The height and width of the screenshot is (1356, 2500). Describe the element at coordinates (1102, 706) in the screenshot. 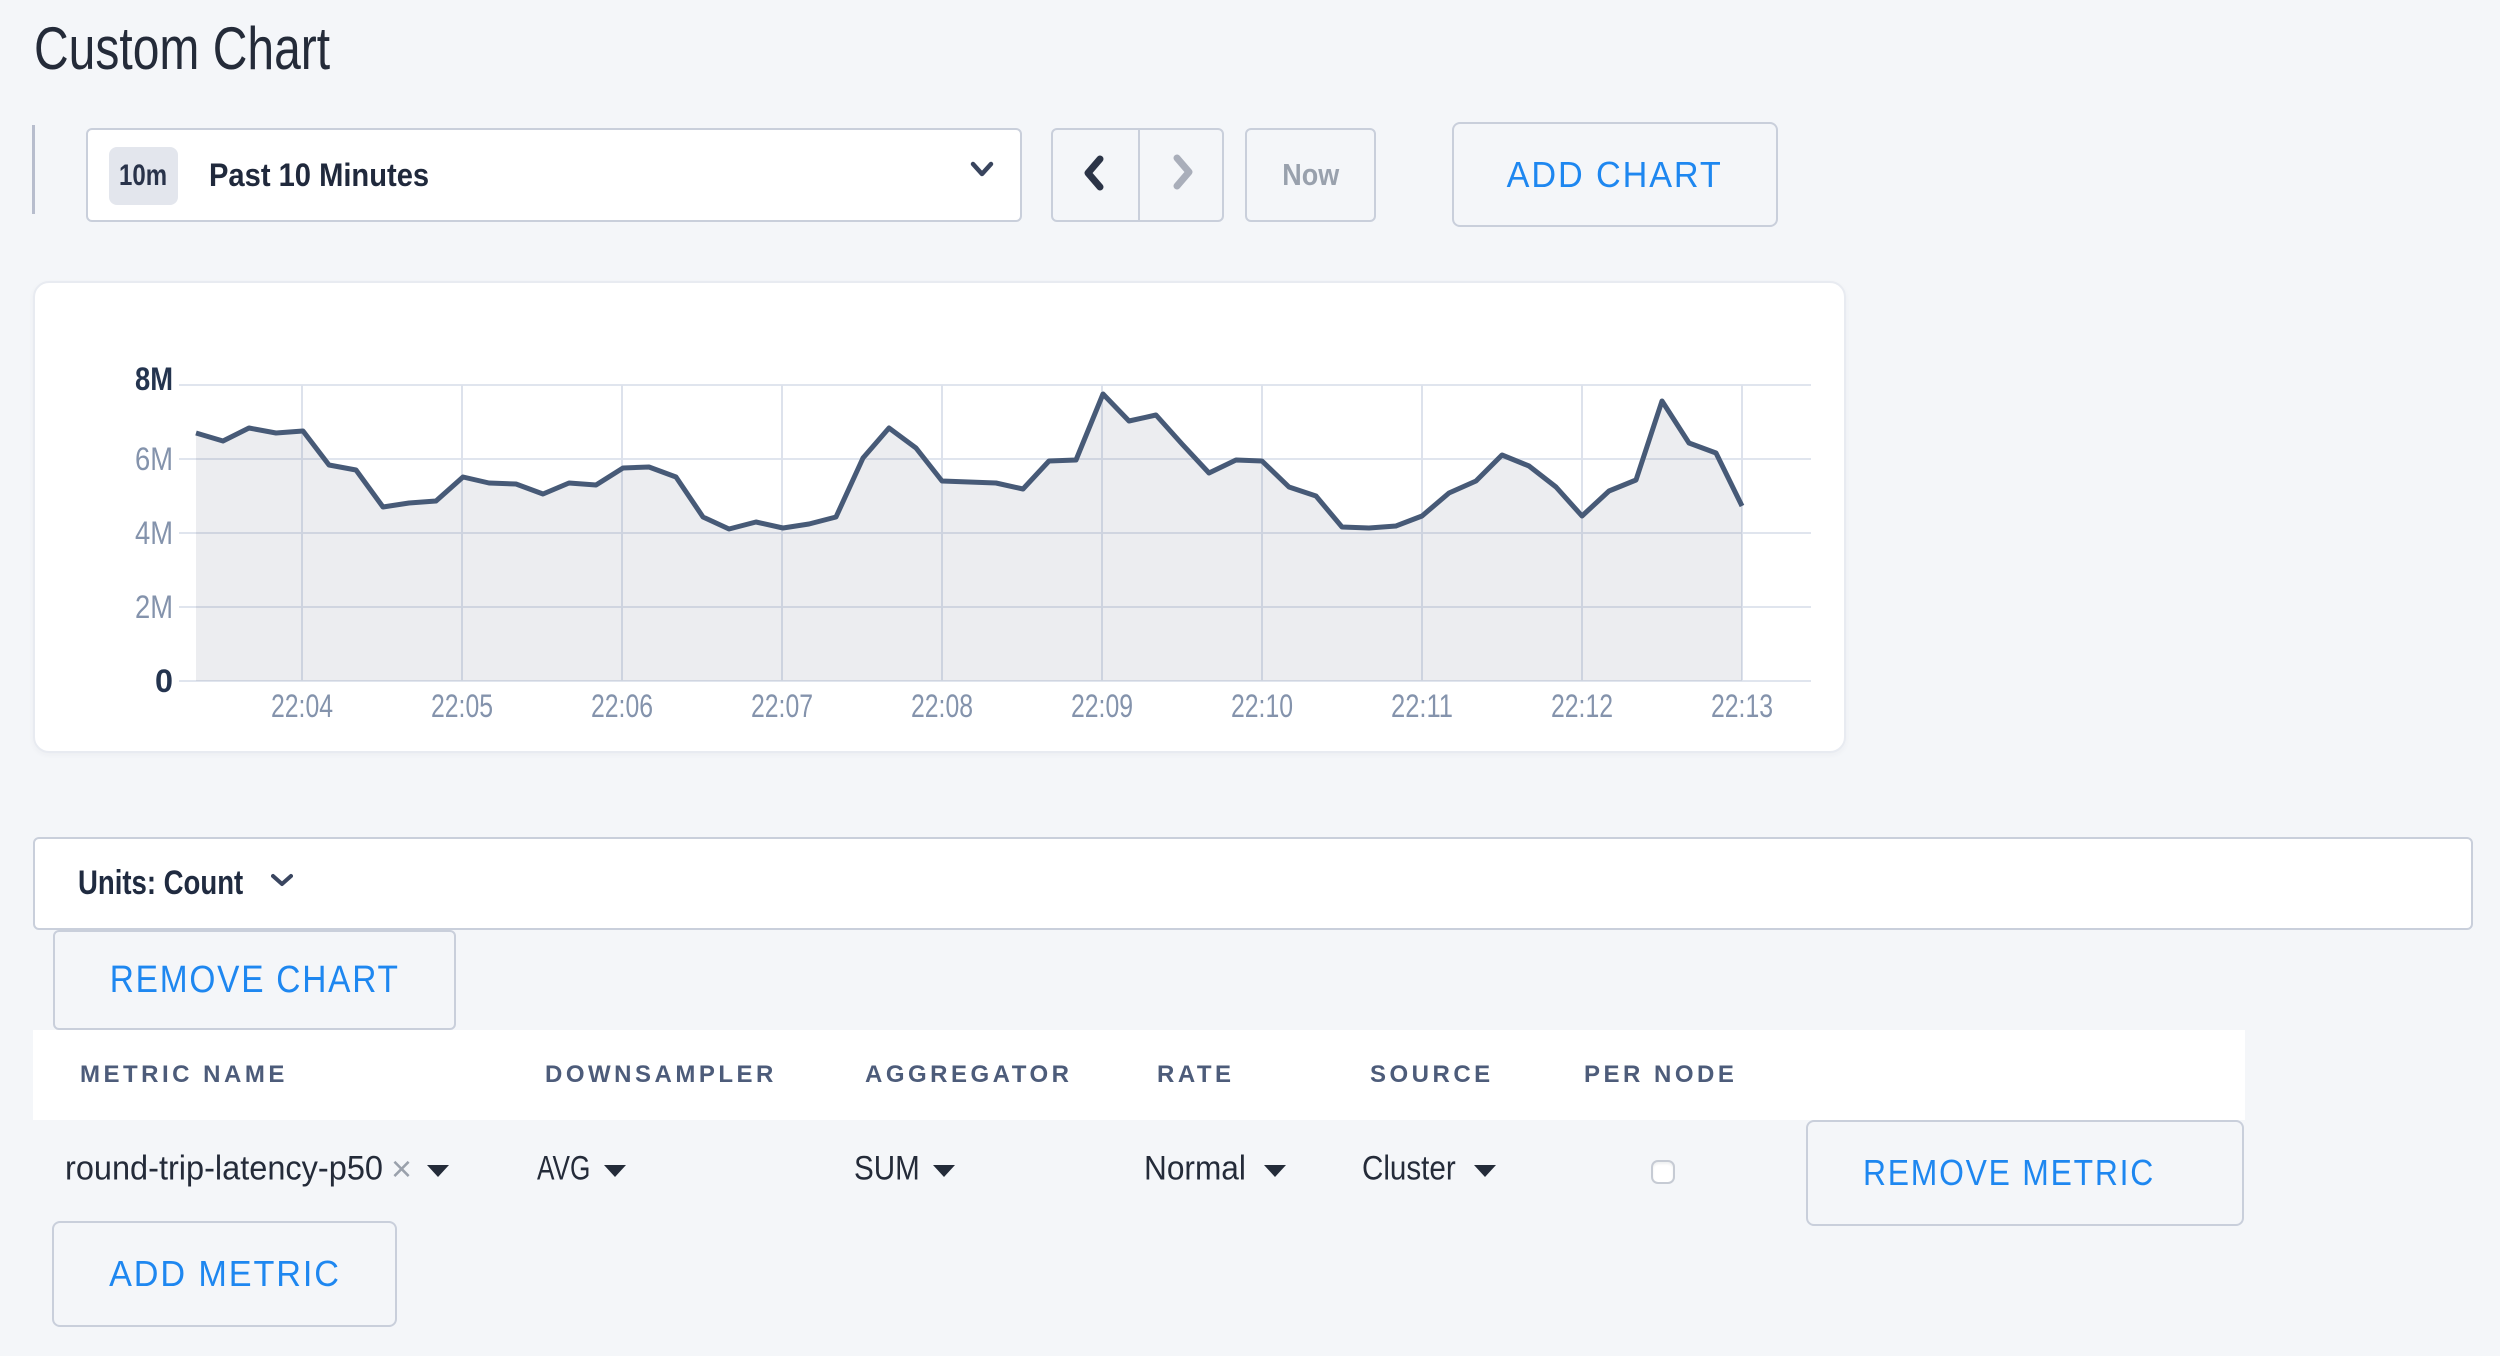

I see `svg-text: 22:09` at that location.